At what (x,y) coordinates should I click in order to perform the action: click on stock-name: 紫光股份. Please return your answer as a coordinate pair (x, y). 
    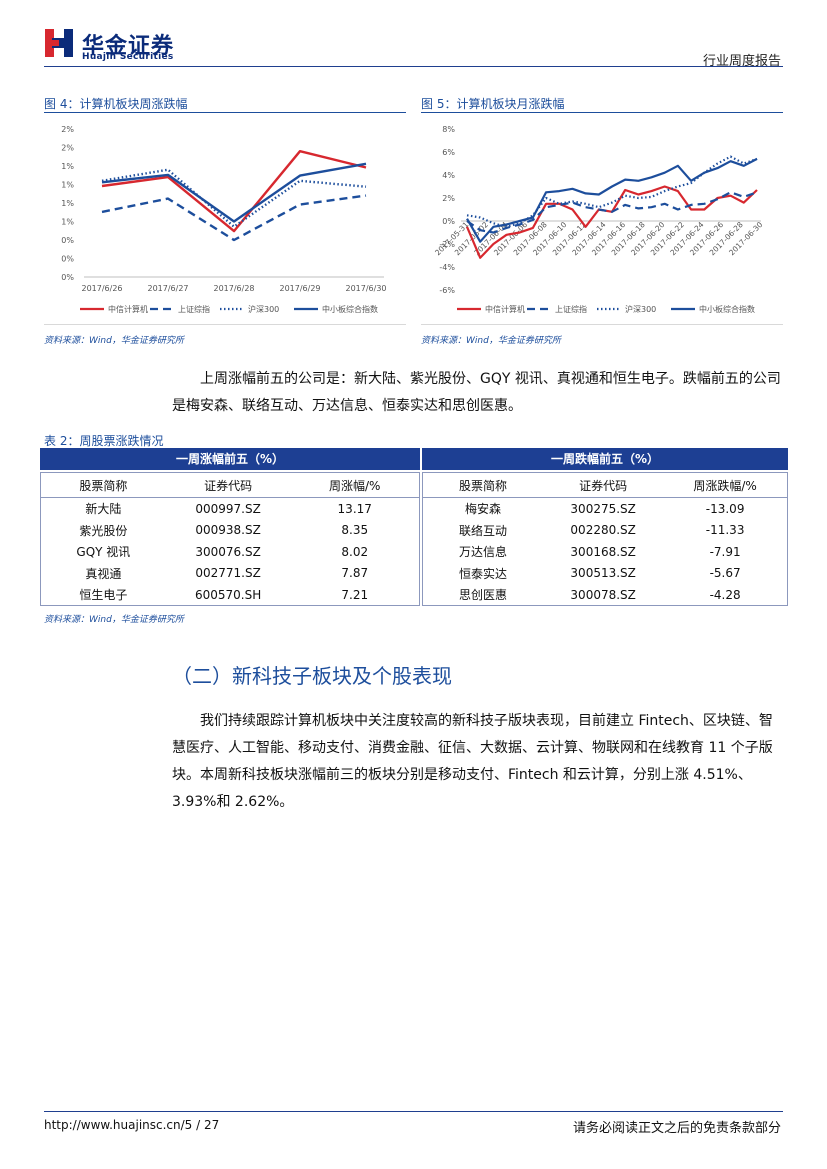
    Looking at the image, I should click on (103, 530).